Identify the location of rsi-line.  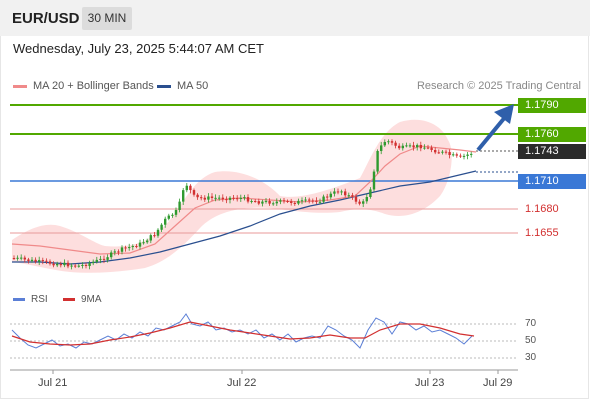
(242, 331).